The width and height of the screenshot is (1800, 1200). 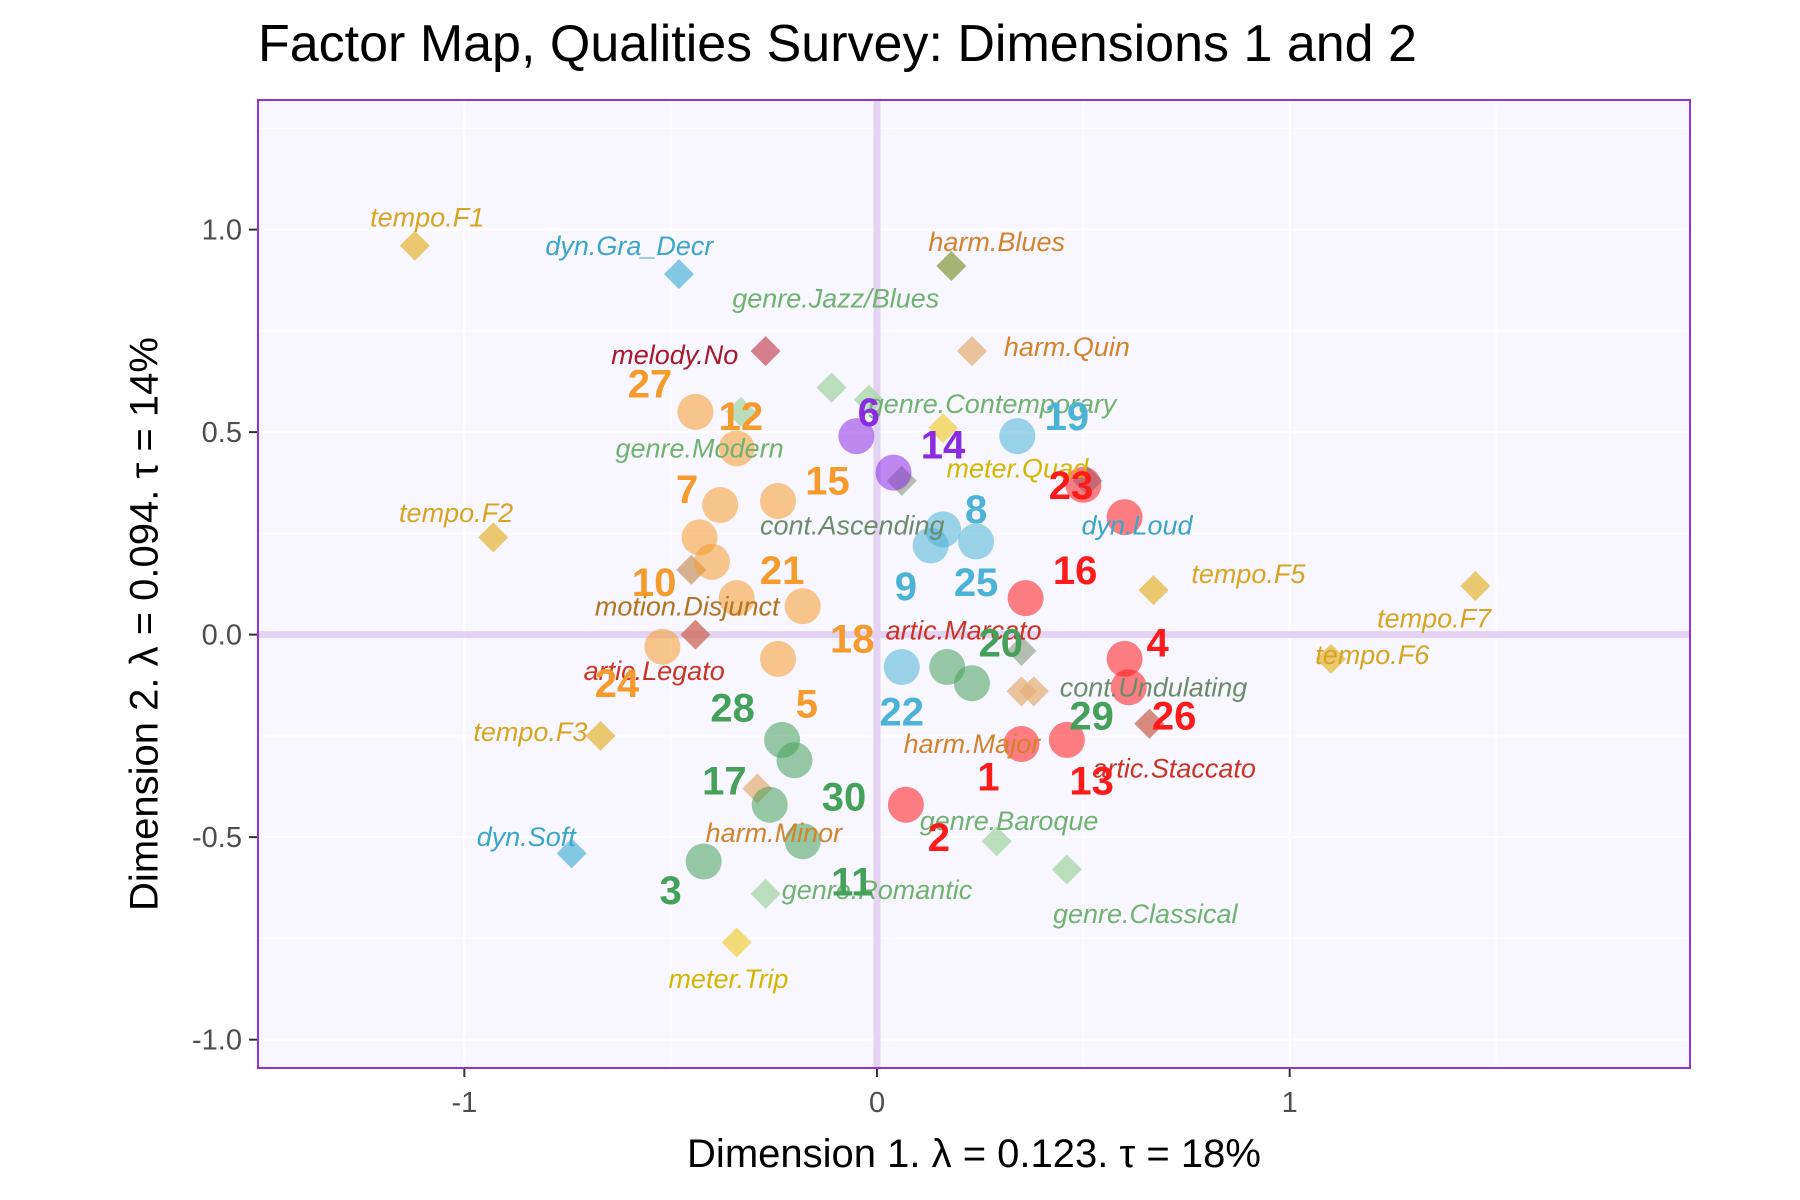 I want to click on column-label: tempo.F5, so click(x=1248, y=574).